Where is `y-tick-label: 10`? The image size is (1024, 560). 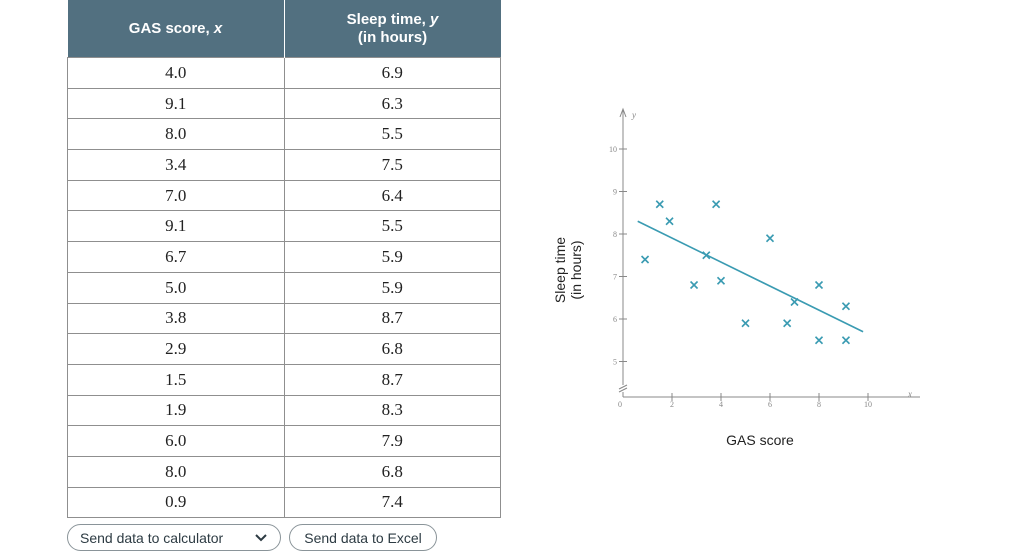
y-tick-label: 10 is located at coordinates (613, 149).